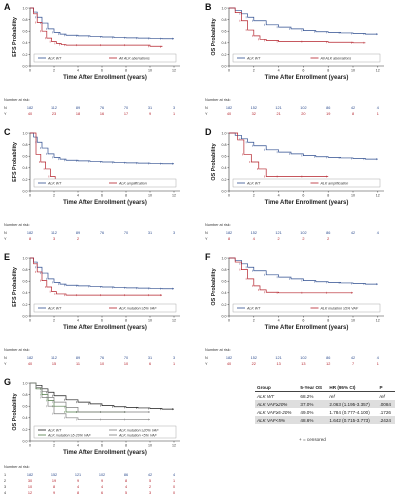 This screenshot has height=503, width=400. Describe the element at coordinates (150, 358) in the screenshot. I see `at-risk-value: 31` at that location.